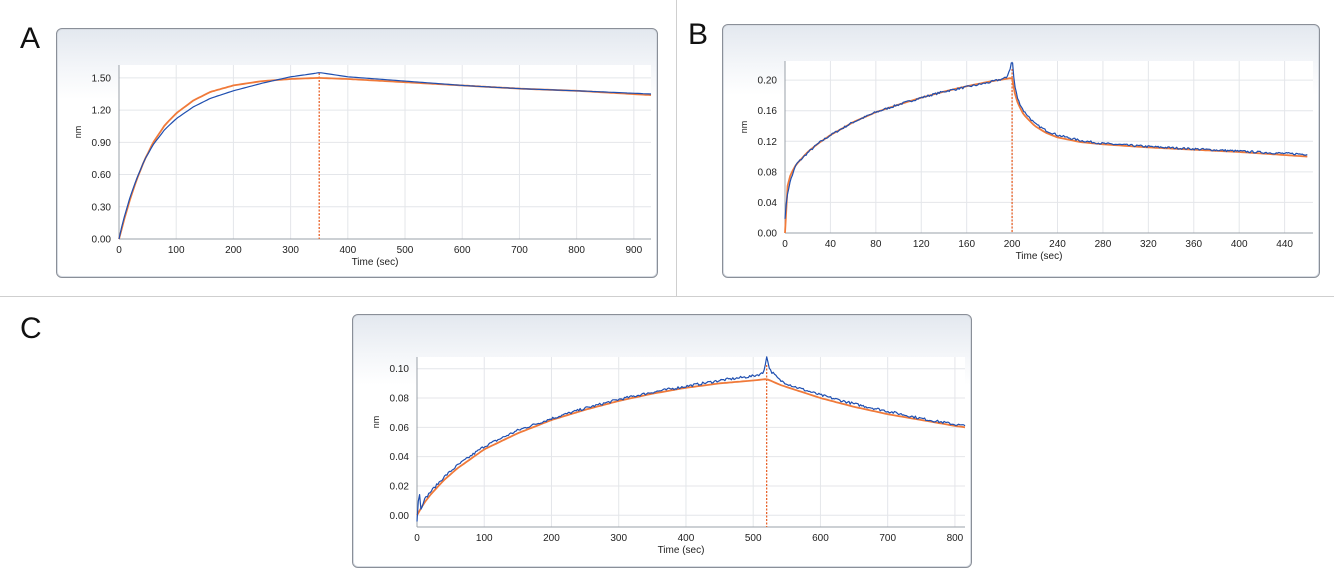 The height and width of the screenshot is (580, 1334). I want to click on chart-b-y-axis-label: nm, so click(744, 127).